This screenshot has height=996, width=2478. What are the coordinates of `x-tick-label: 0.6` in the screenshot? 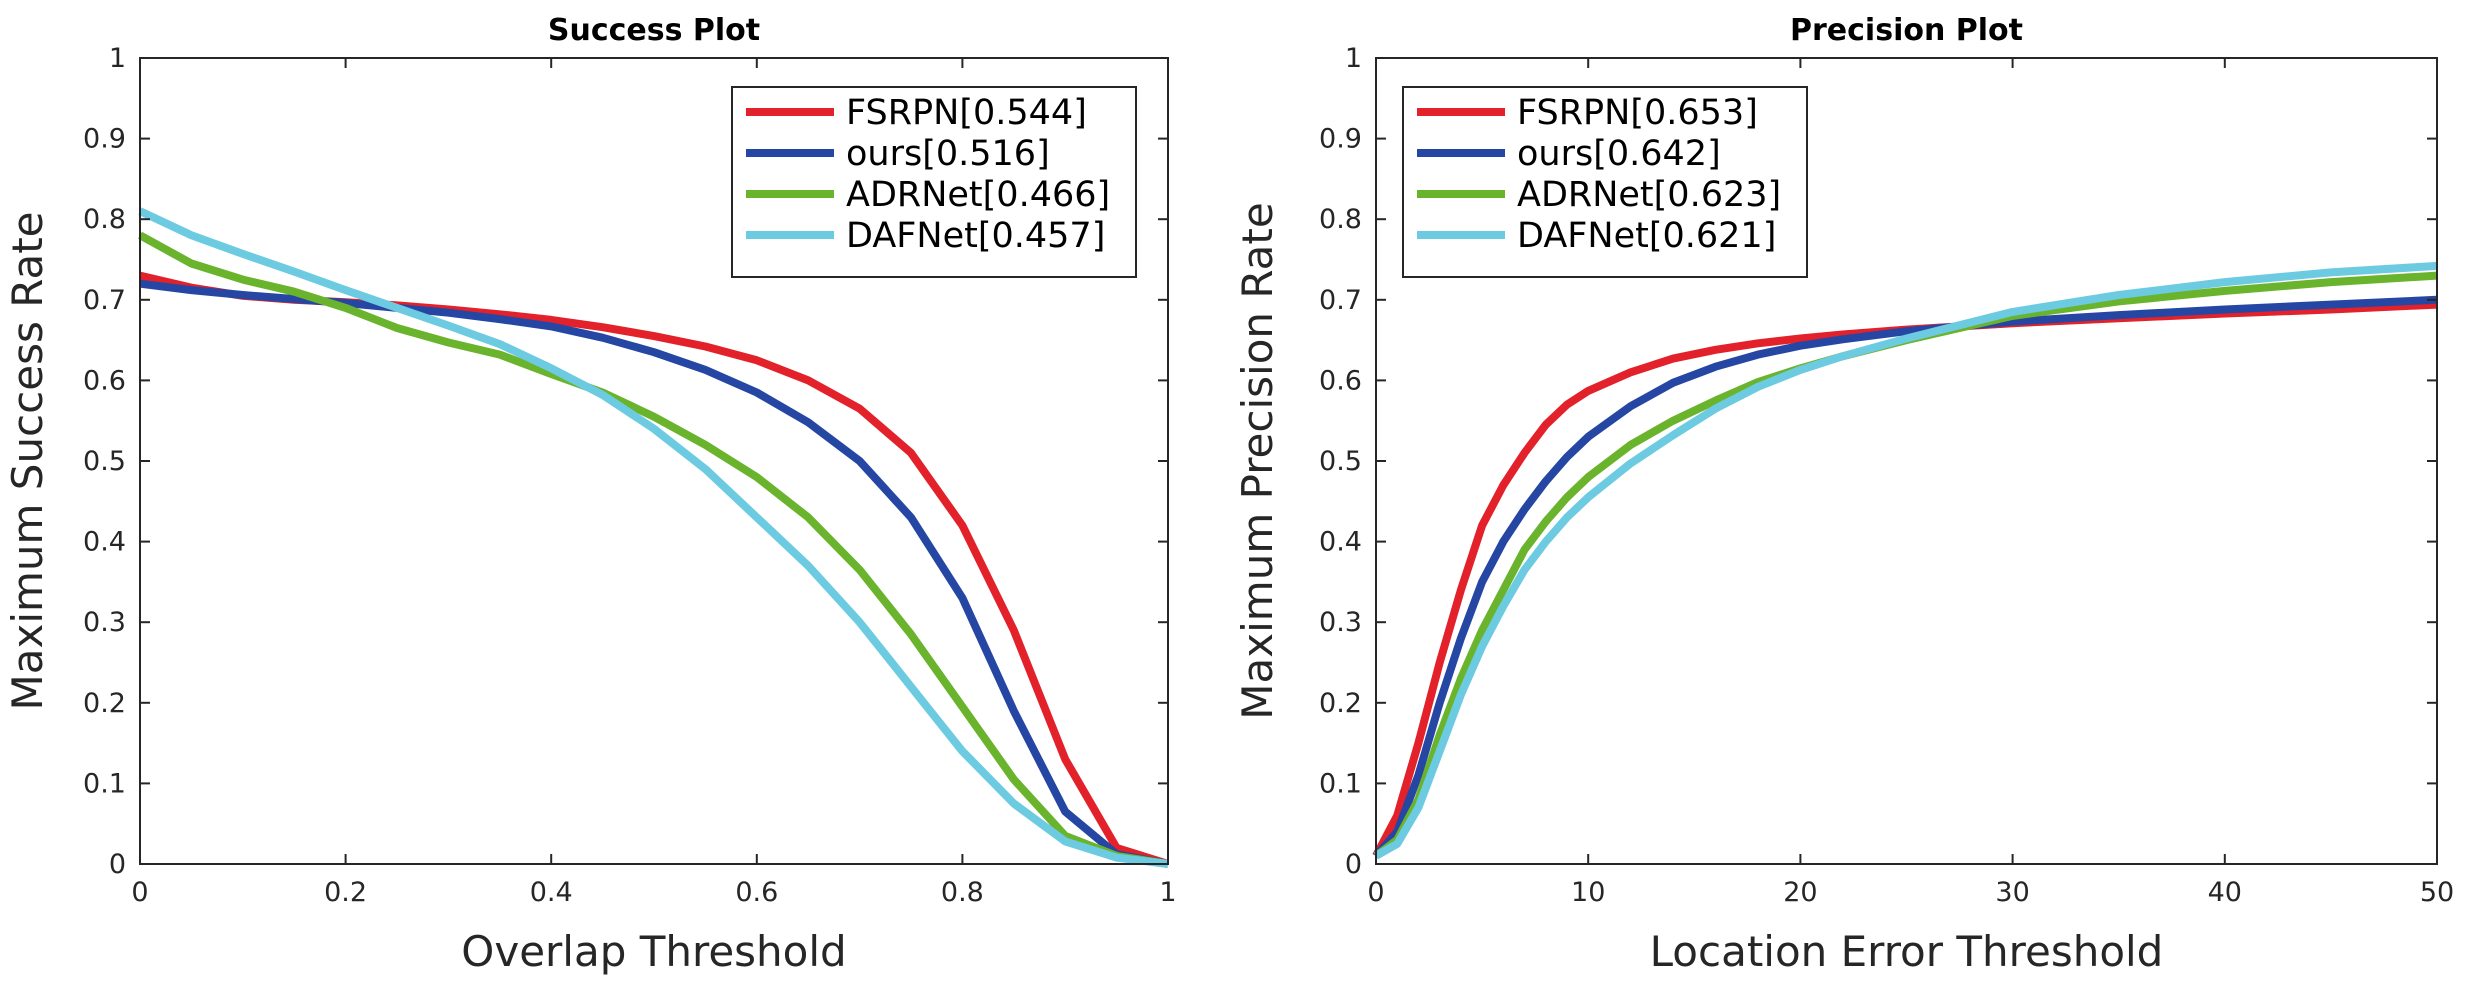 It's located at (756, 892).